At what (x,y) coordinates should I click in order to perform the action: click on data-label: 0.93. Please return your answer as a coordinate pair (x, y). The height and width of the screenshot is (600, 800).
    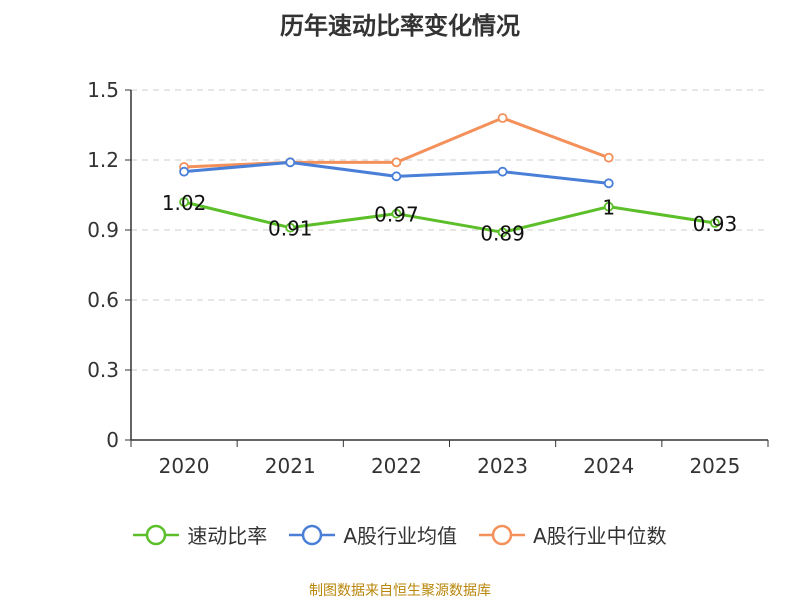
    Looking at the image, I should click on (715, 224).